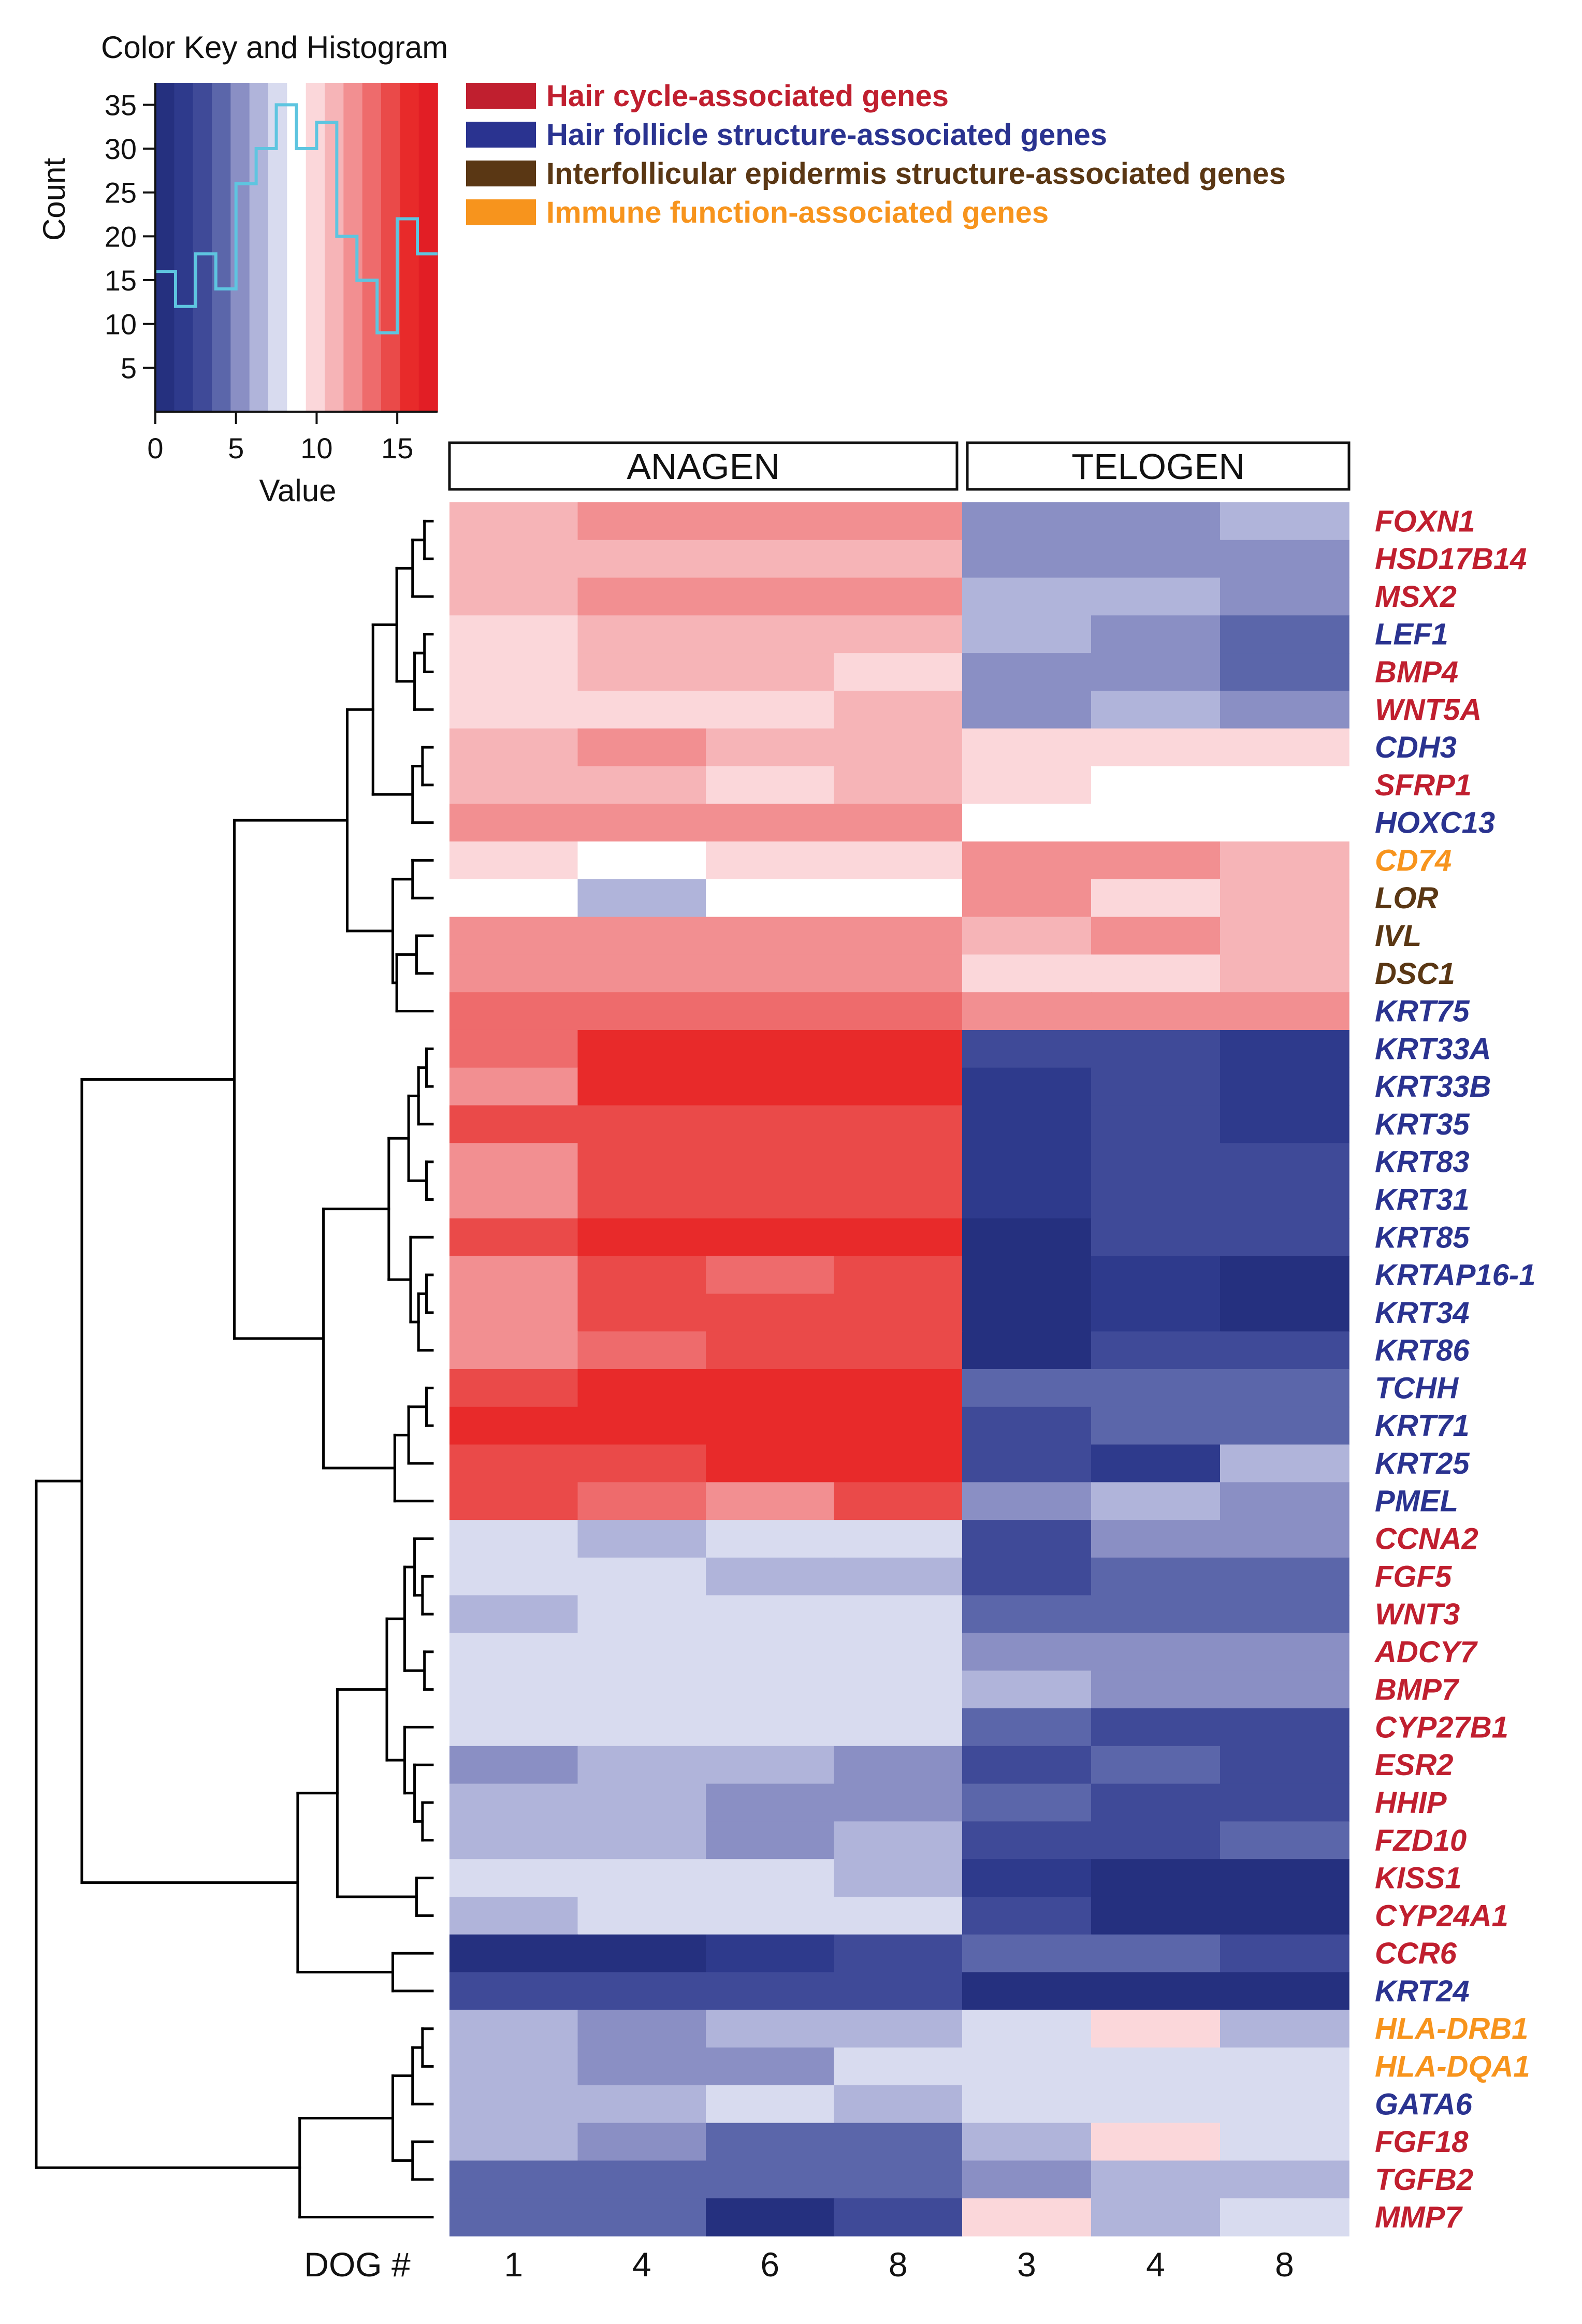 The height and width of the screenshot is (2324, 1582). What do you see at coordinates (1426, 1652) in the screenshot?
I see `gene-label: ADCY7` at bounding box center [1426, 1652].